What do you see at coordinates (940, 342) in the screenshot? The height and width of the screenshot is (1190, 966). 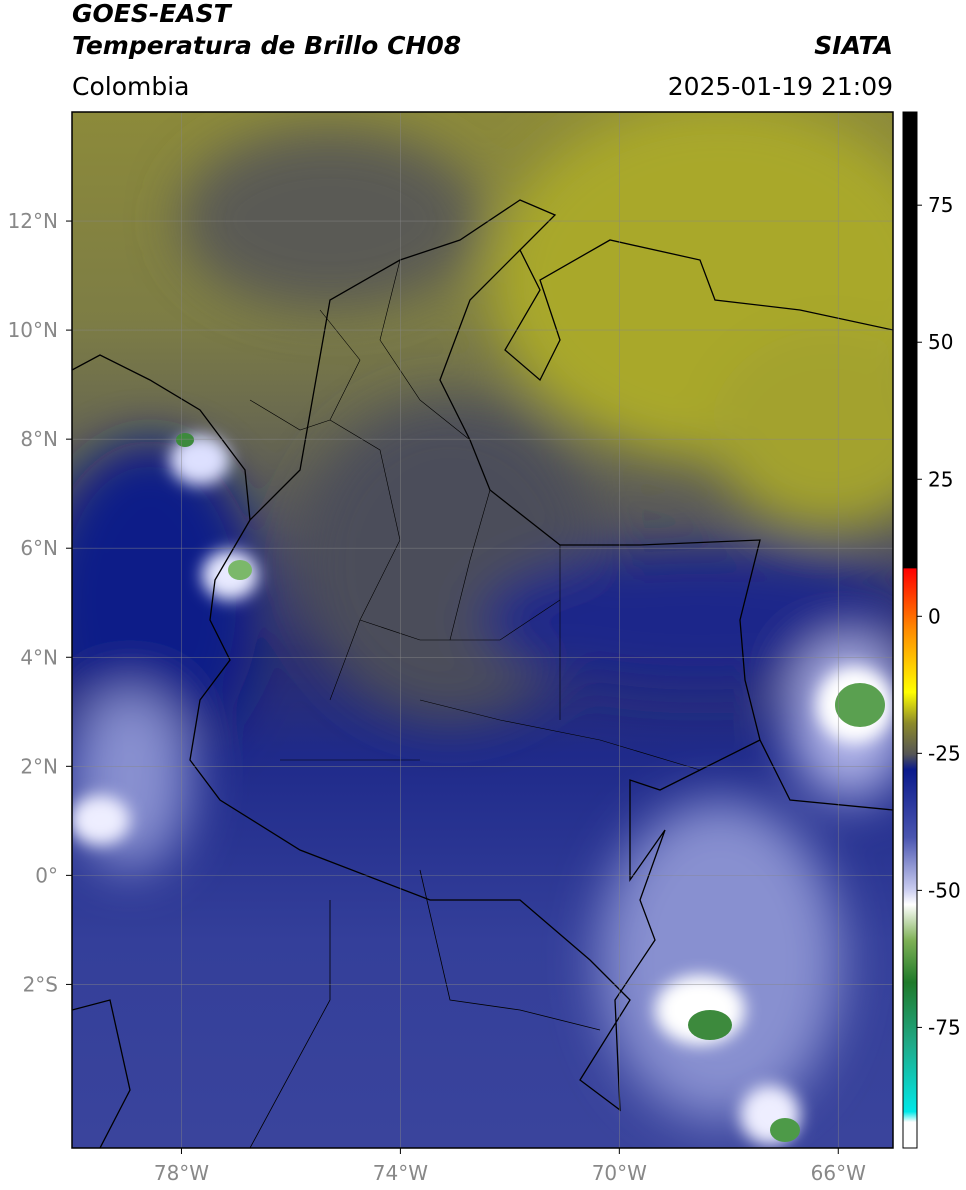 I see `colorbar-tick-label: 50` at bounding box center [940, 342].